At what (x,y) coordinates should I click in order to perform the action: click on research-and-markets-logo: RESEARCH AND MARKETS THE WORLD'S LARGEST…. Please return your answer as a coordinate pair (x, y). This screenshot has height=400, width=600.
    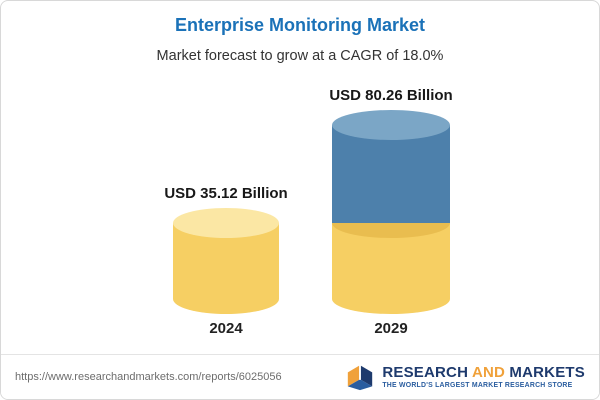
    Looking at the image, I should click on (465, 377).